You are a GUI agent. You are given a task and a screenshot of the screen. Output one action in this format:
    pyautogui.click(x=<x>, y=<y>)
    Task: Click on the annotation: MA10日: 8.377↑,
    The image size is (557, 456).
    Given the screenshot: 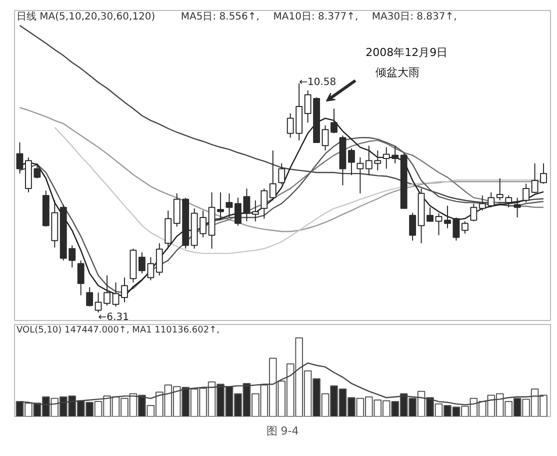 What is the action you would take?
    pyautogui.click(x=315, y=17)
    